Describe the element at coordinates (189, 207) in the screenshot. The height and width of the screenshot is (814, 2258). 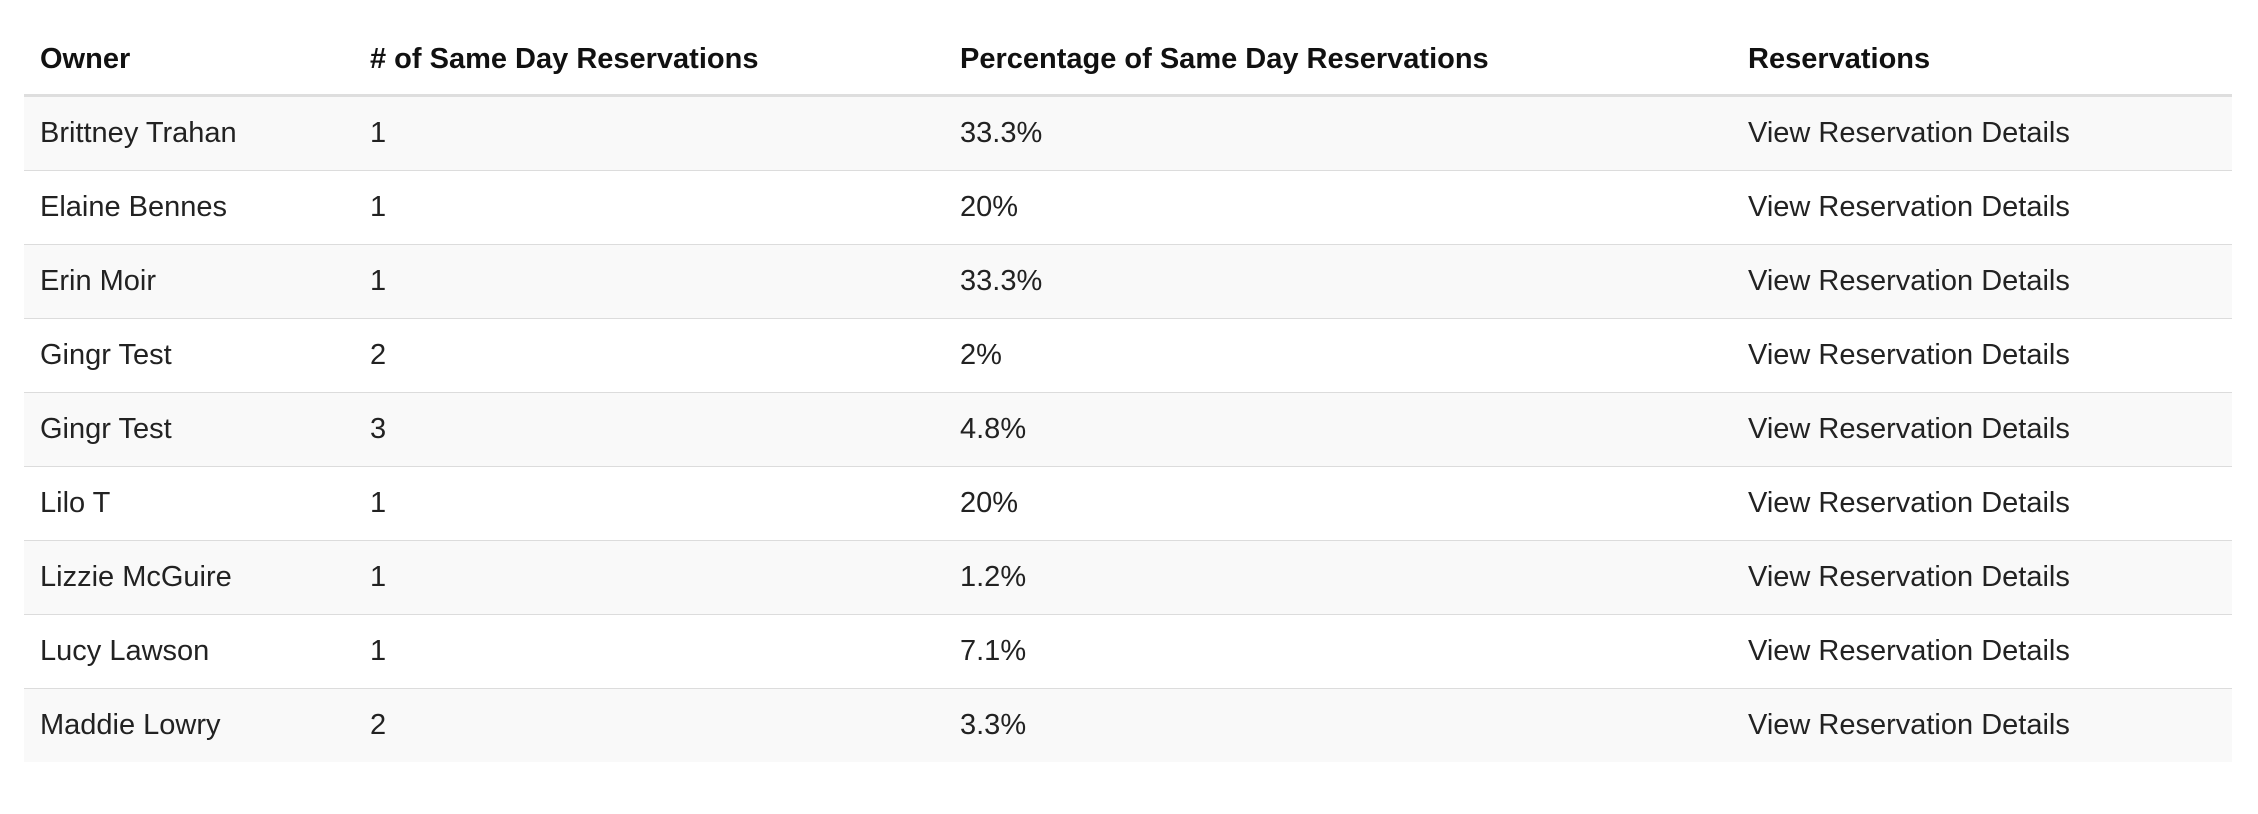
I see `owner-cell: Elaine Bennes` at that location.